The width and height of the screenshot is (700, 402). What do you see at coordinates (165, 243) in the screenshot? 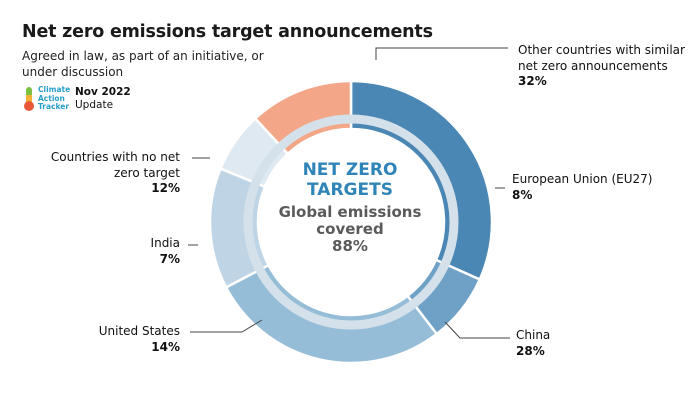
I see `slice-label-name: India` at bounding box center [165, 243].